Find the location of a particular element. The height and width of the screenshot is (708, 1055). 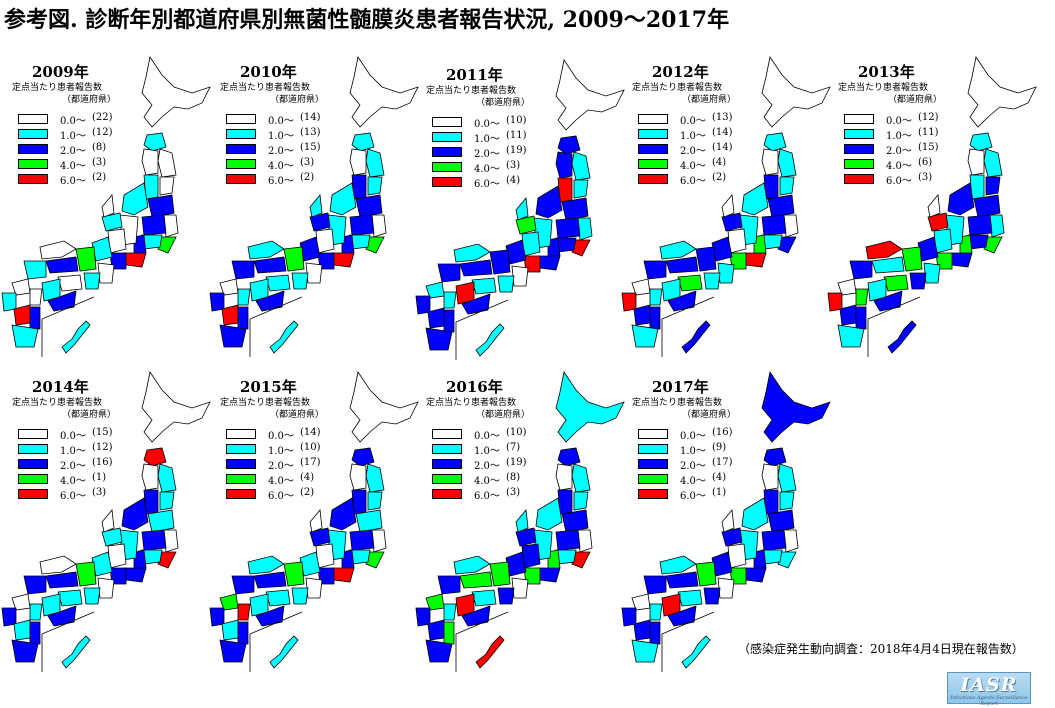

legend-count: (14) is located at coordinates (722, 147).